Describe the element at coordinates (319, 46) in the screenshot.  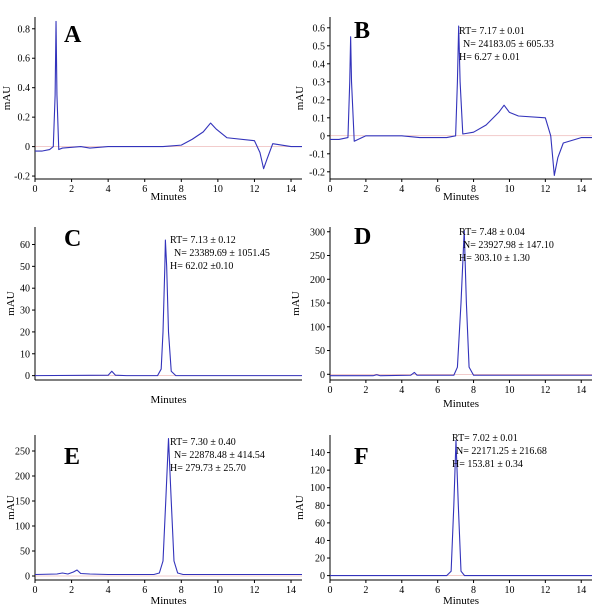
I see `y-tick-label: 0.5` at that location.